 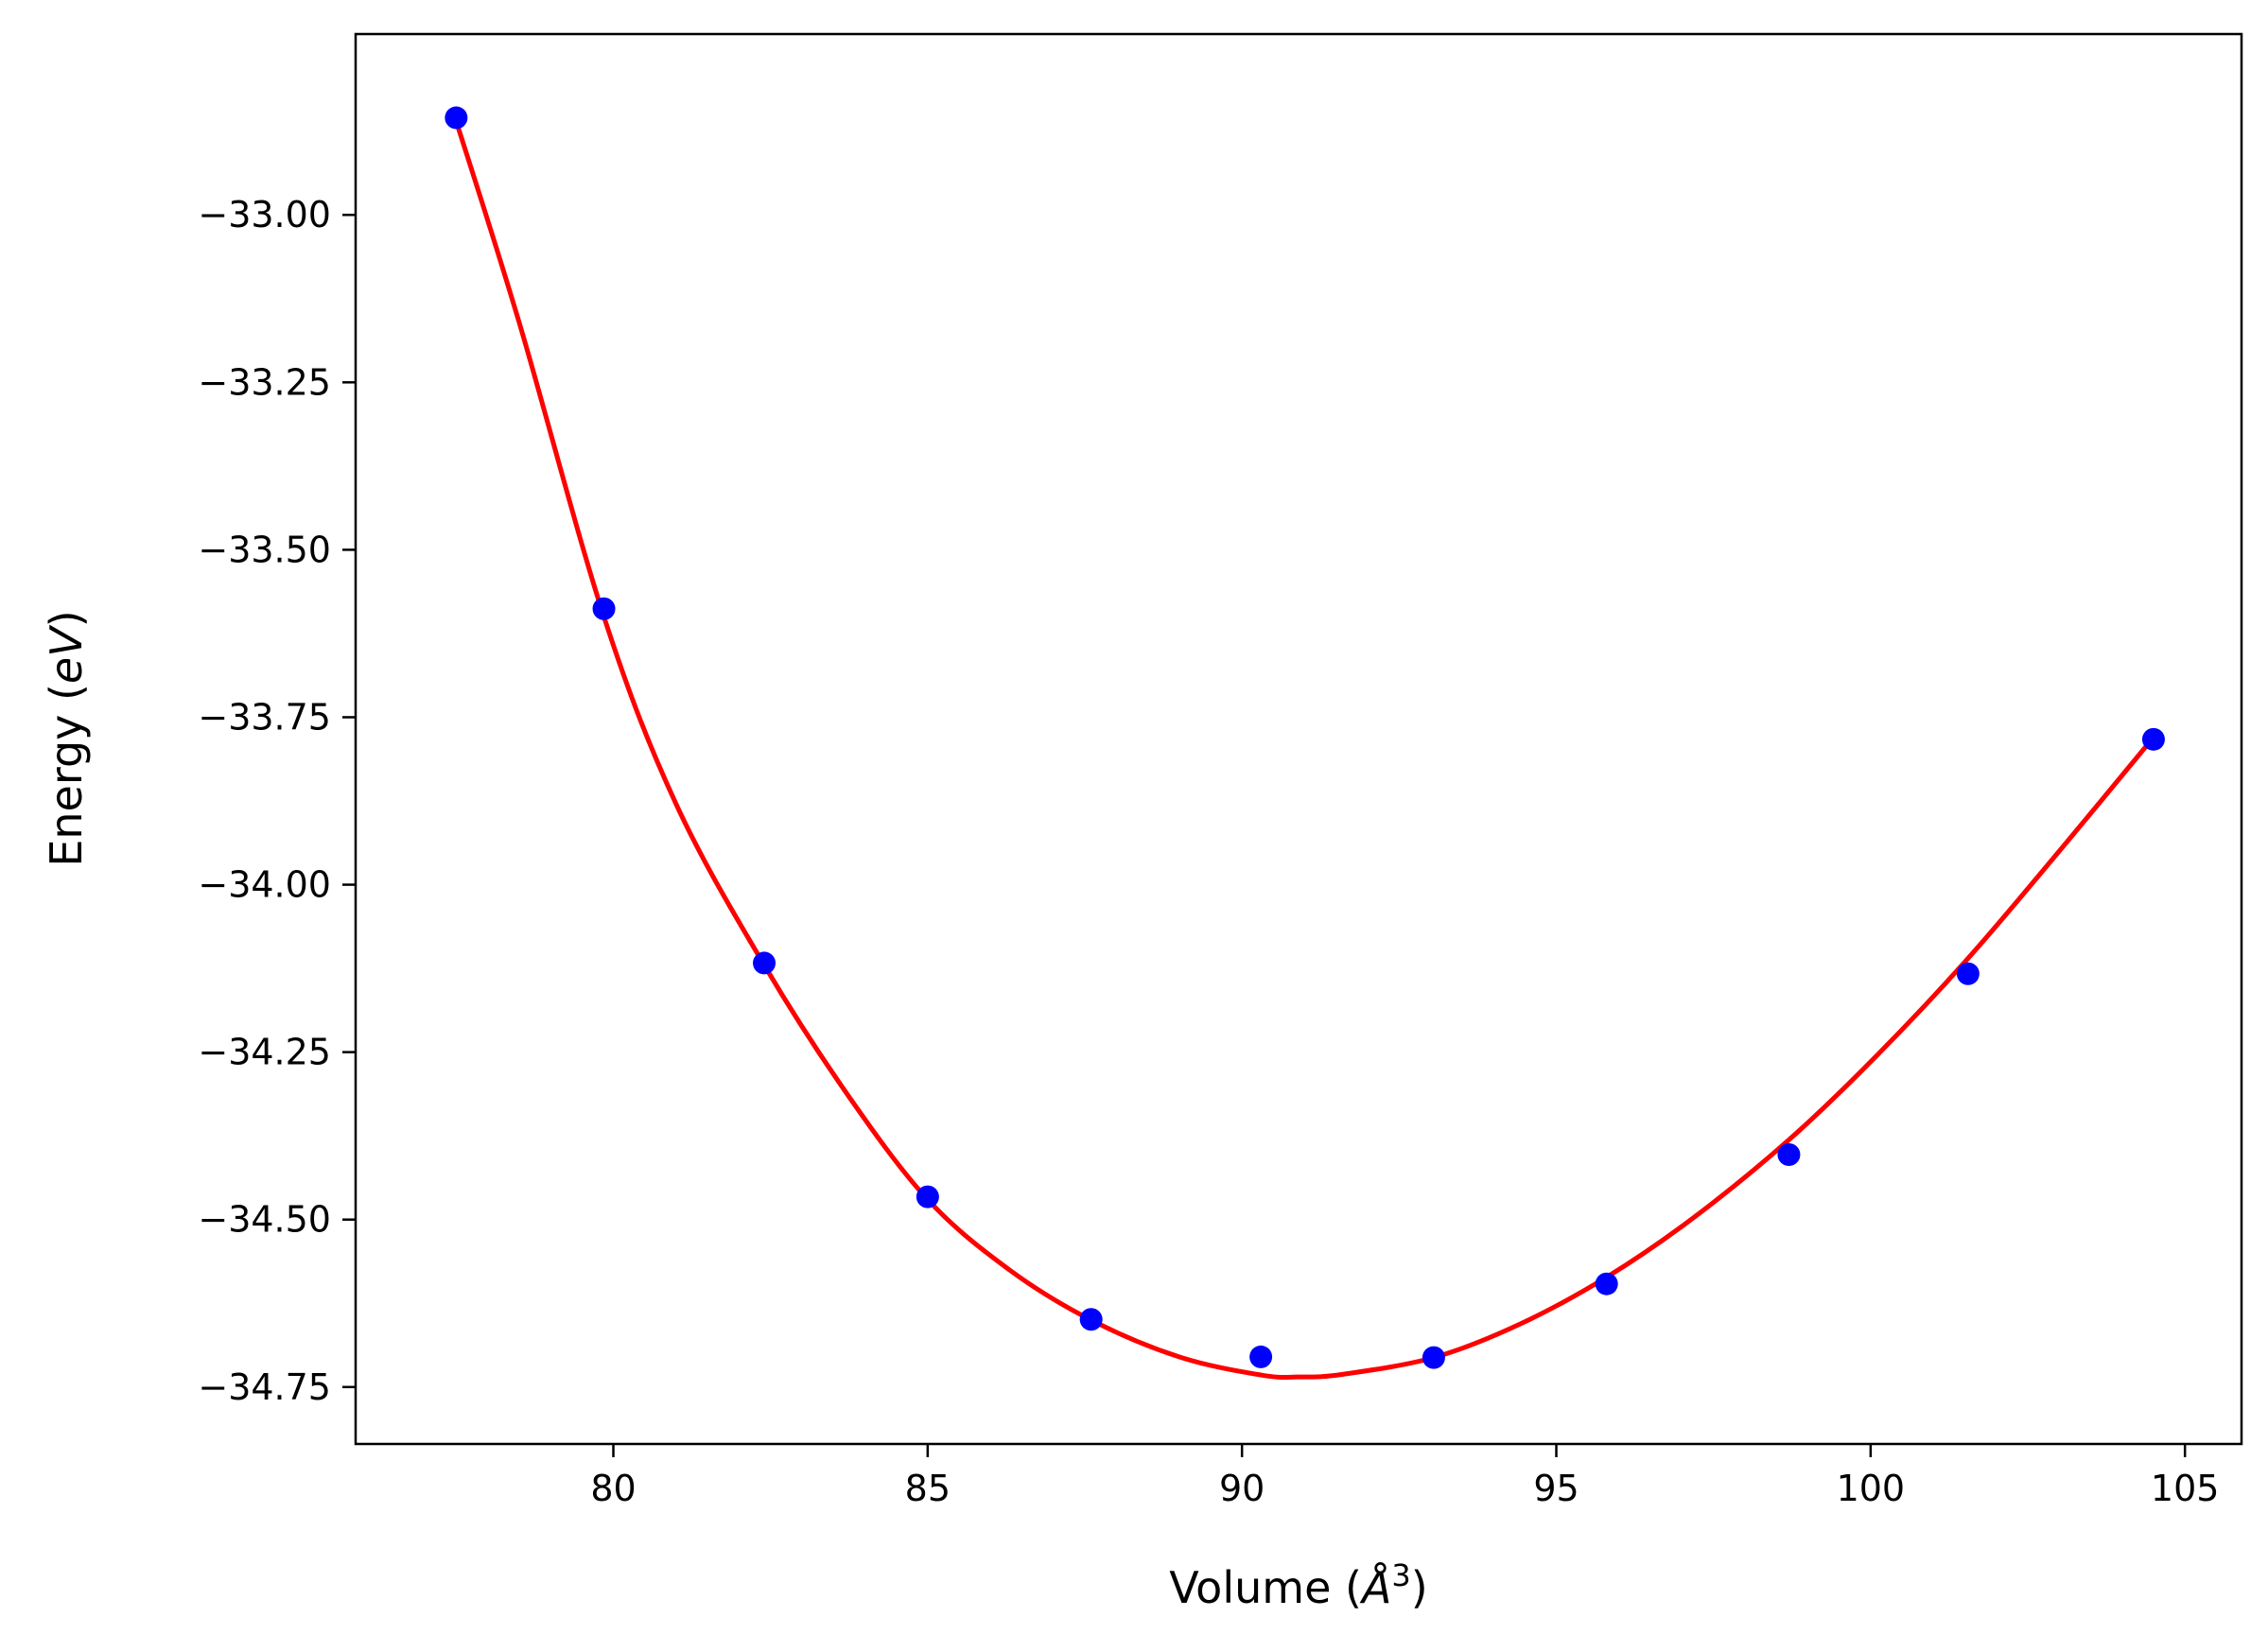 What do you see at coordinates (1556, 1489) in the screenshot?
I see `x-tick-label: 95` at bounding box center [1556, 1489].